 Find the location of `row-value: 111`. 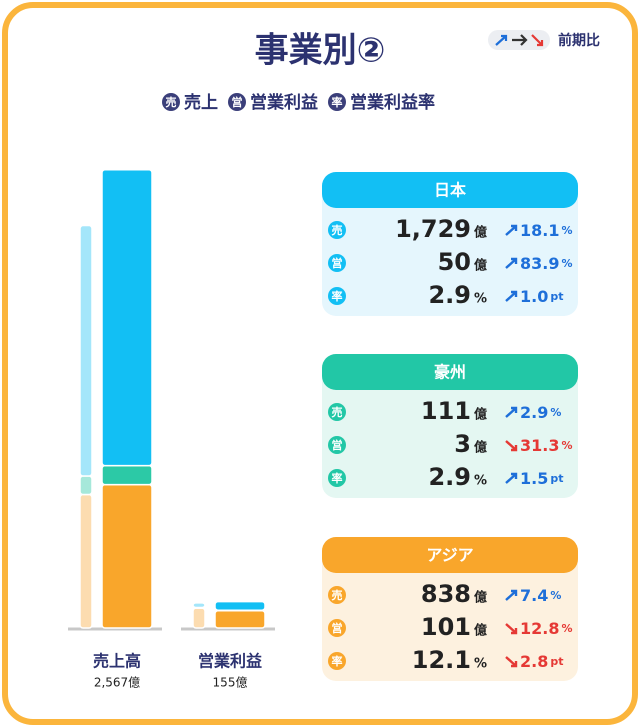

row-value: 111 is located at coordinates (446, 411).